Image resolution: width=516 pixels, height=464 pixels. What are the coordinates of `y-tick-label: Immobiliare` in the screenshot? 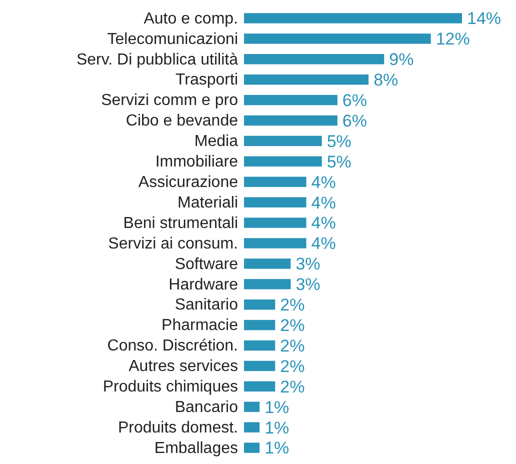 It's located at (196, 162).